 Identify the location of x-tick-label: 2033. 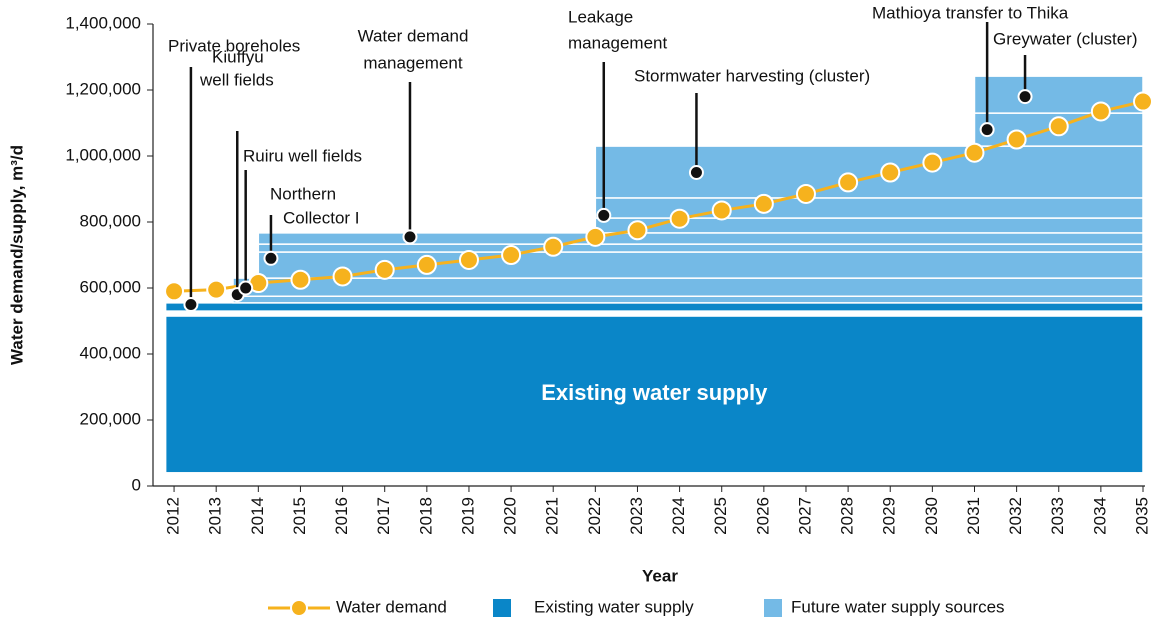
(1057, 516).